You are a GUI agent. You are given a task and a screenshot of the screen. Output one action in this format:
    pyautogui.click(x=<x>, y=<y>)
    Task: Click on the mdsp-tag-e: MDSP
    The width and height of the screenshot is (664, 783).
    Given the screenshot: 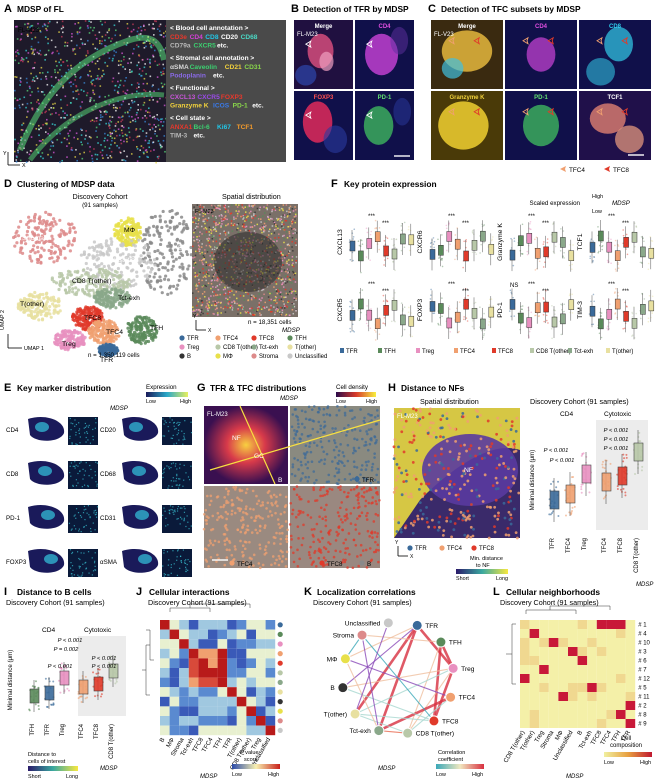 What is the action you would take?
    pyautogui.click(x=119, y=408)
    